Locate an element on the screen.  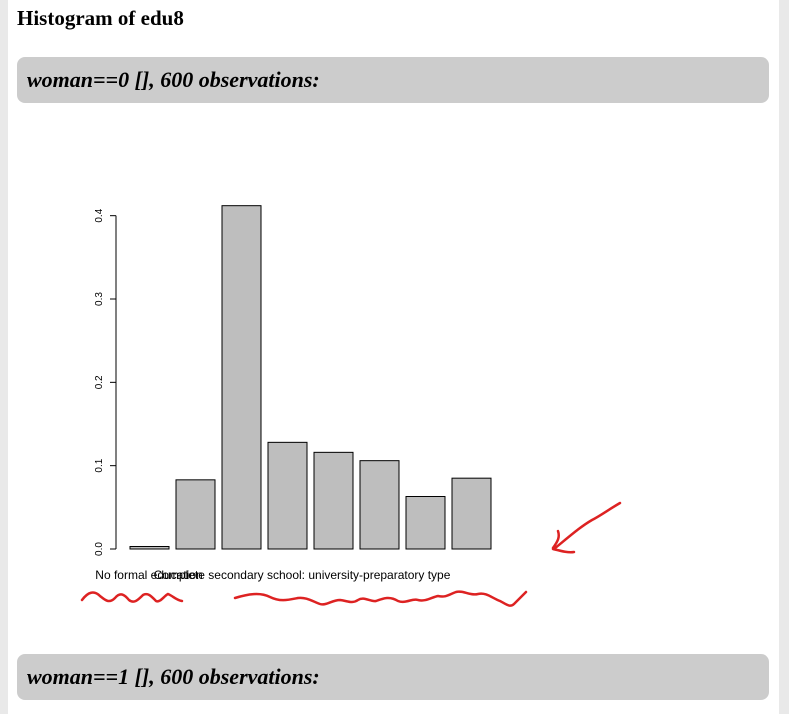
page-title: Histogram of edu8 is located at coordinates (100, 18).